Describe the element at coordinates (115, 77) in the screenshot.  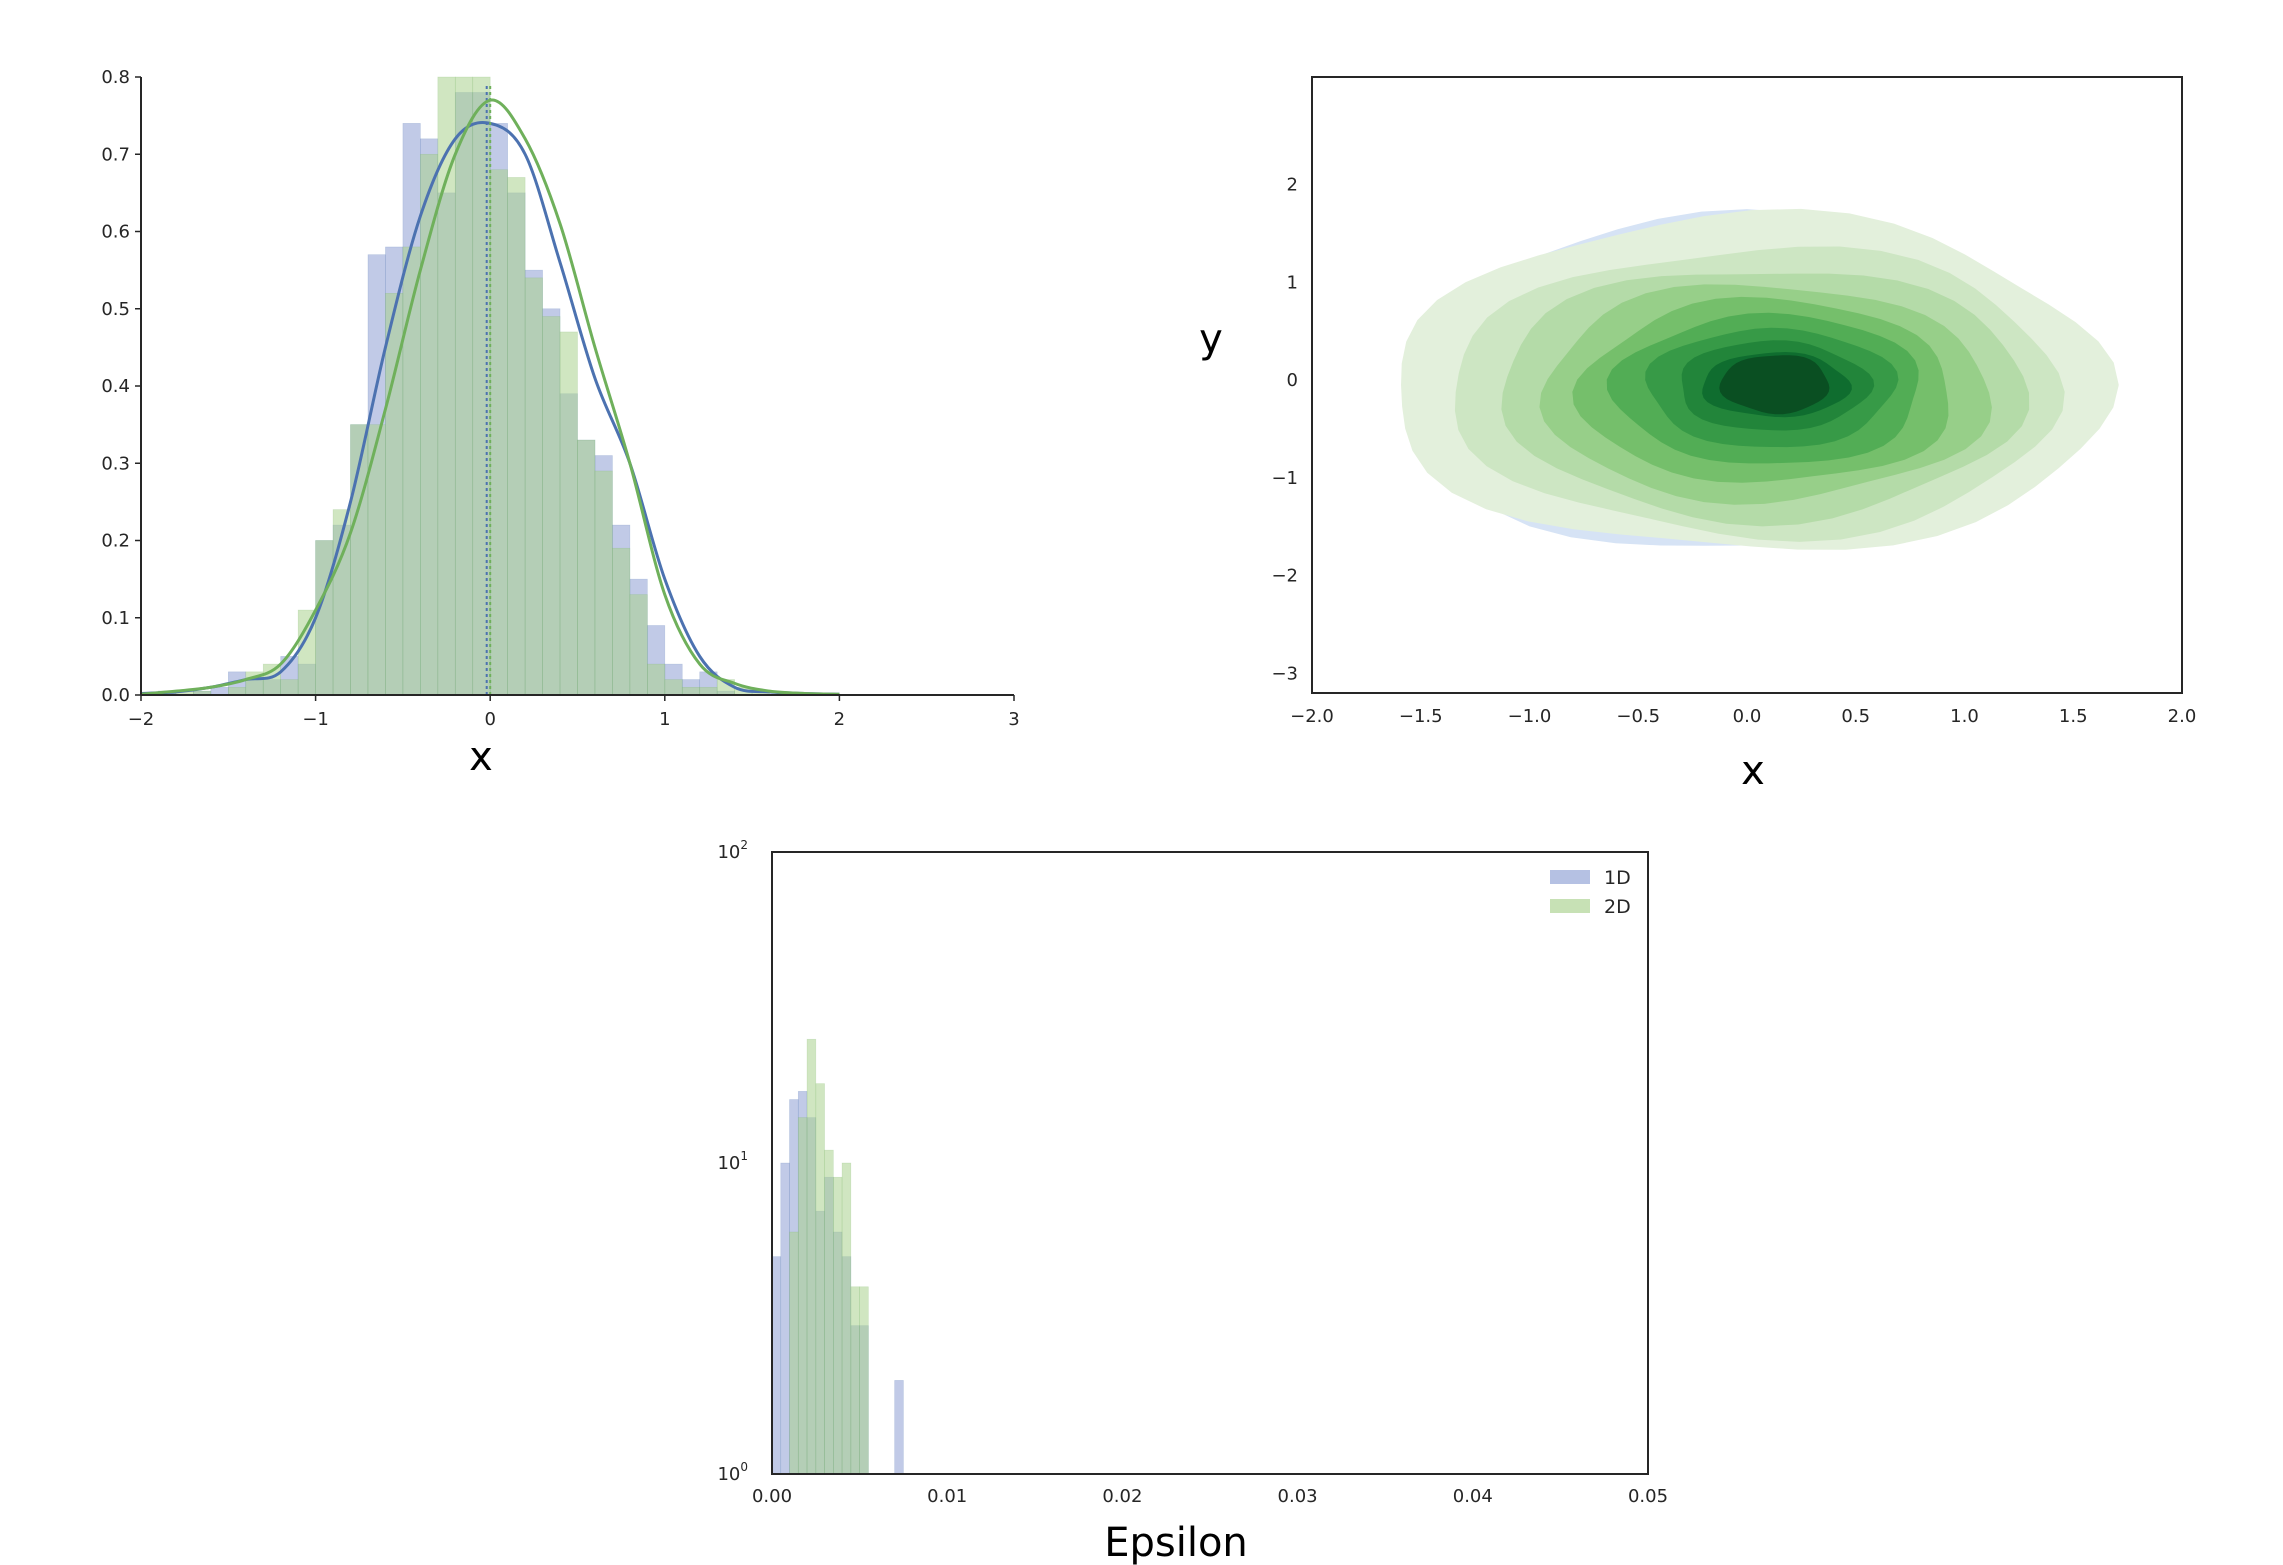
I see `hist1d-ytick-label: 0.8` at that location.